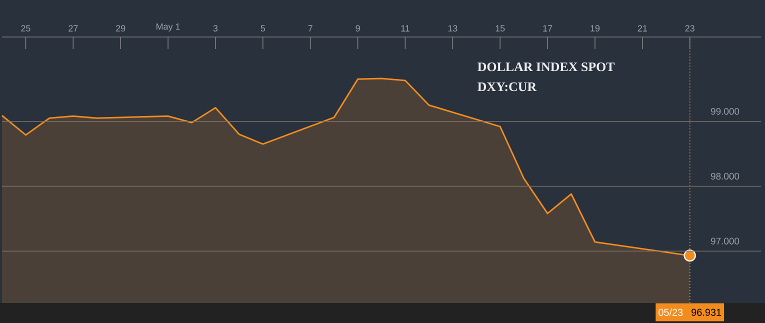  Describe the element at coordinates (725, 241) in the screenshot. I see `y-tick-label: 97.000` at that location.